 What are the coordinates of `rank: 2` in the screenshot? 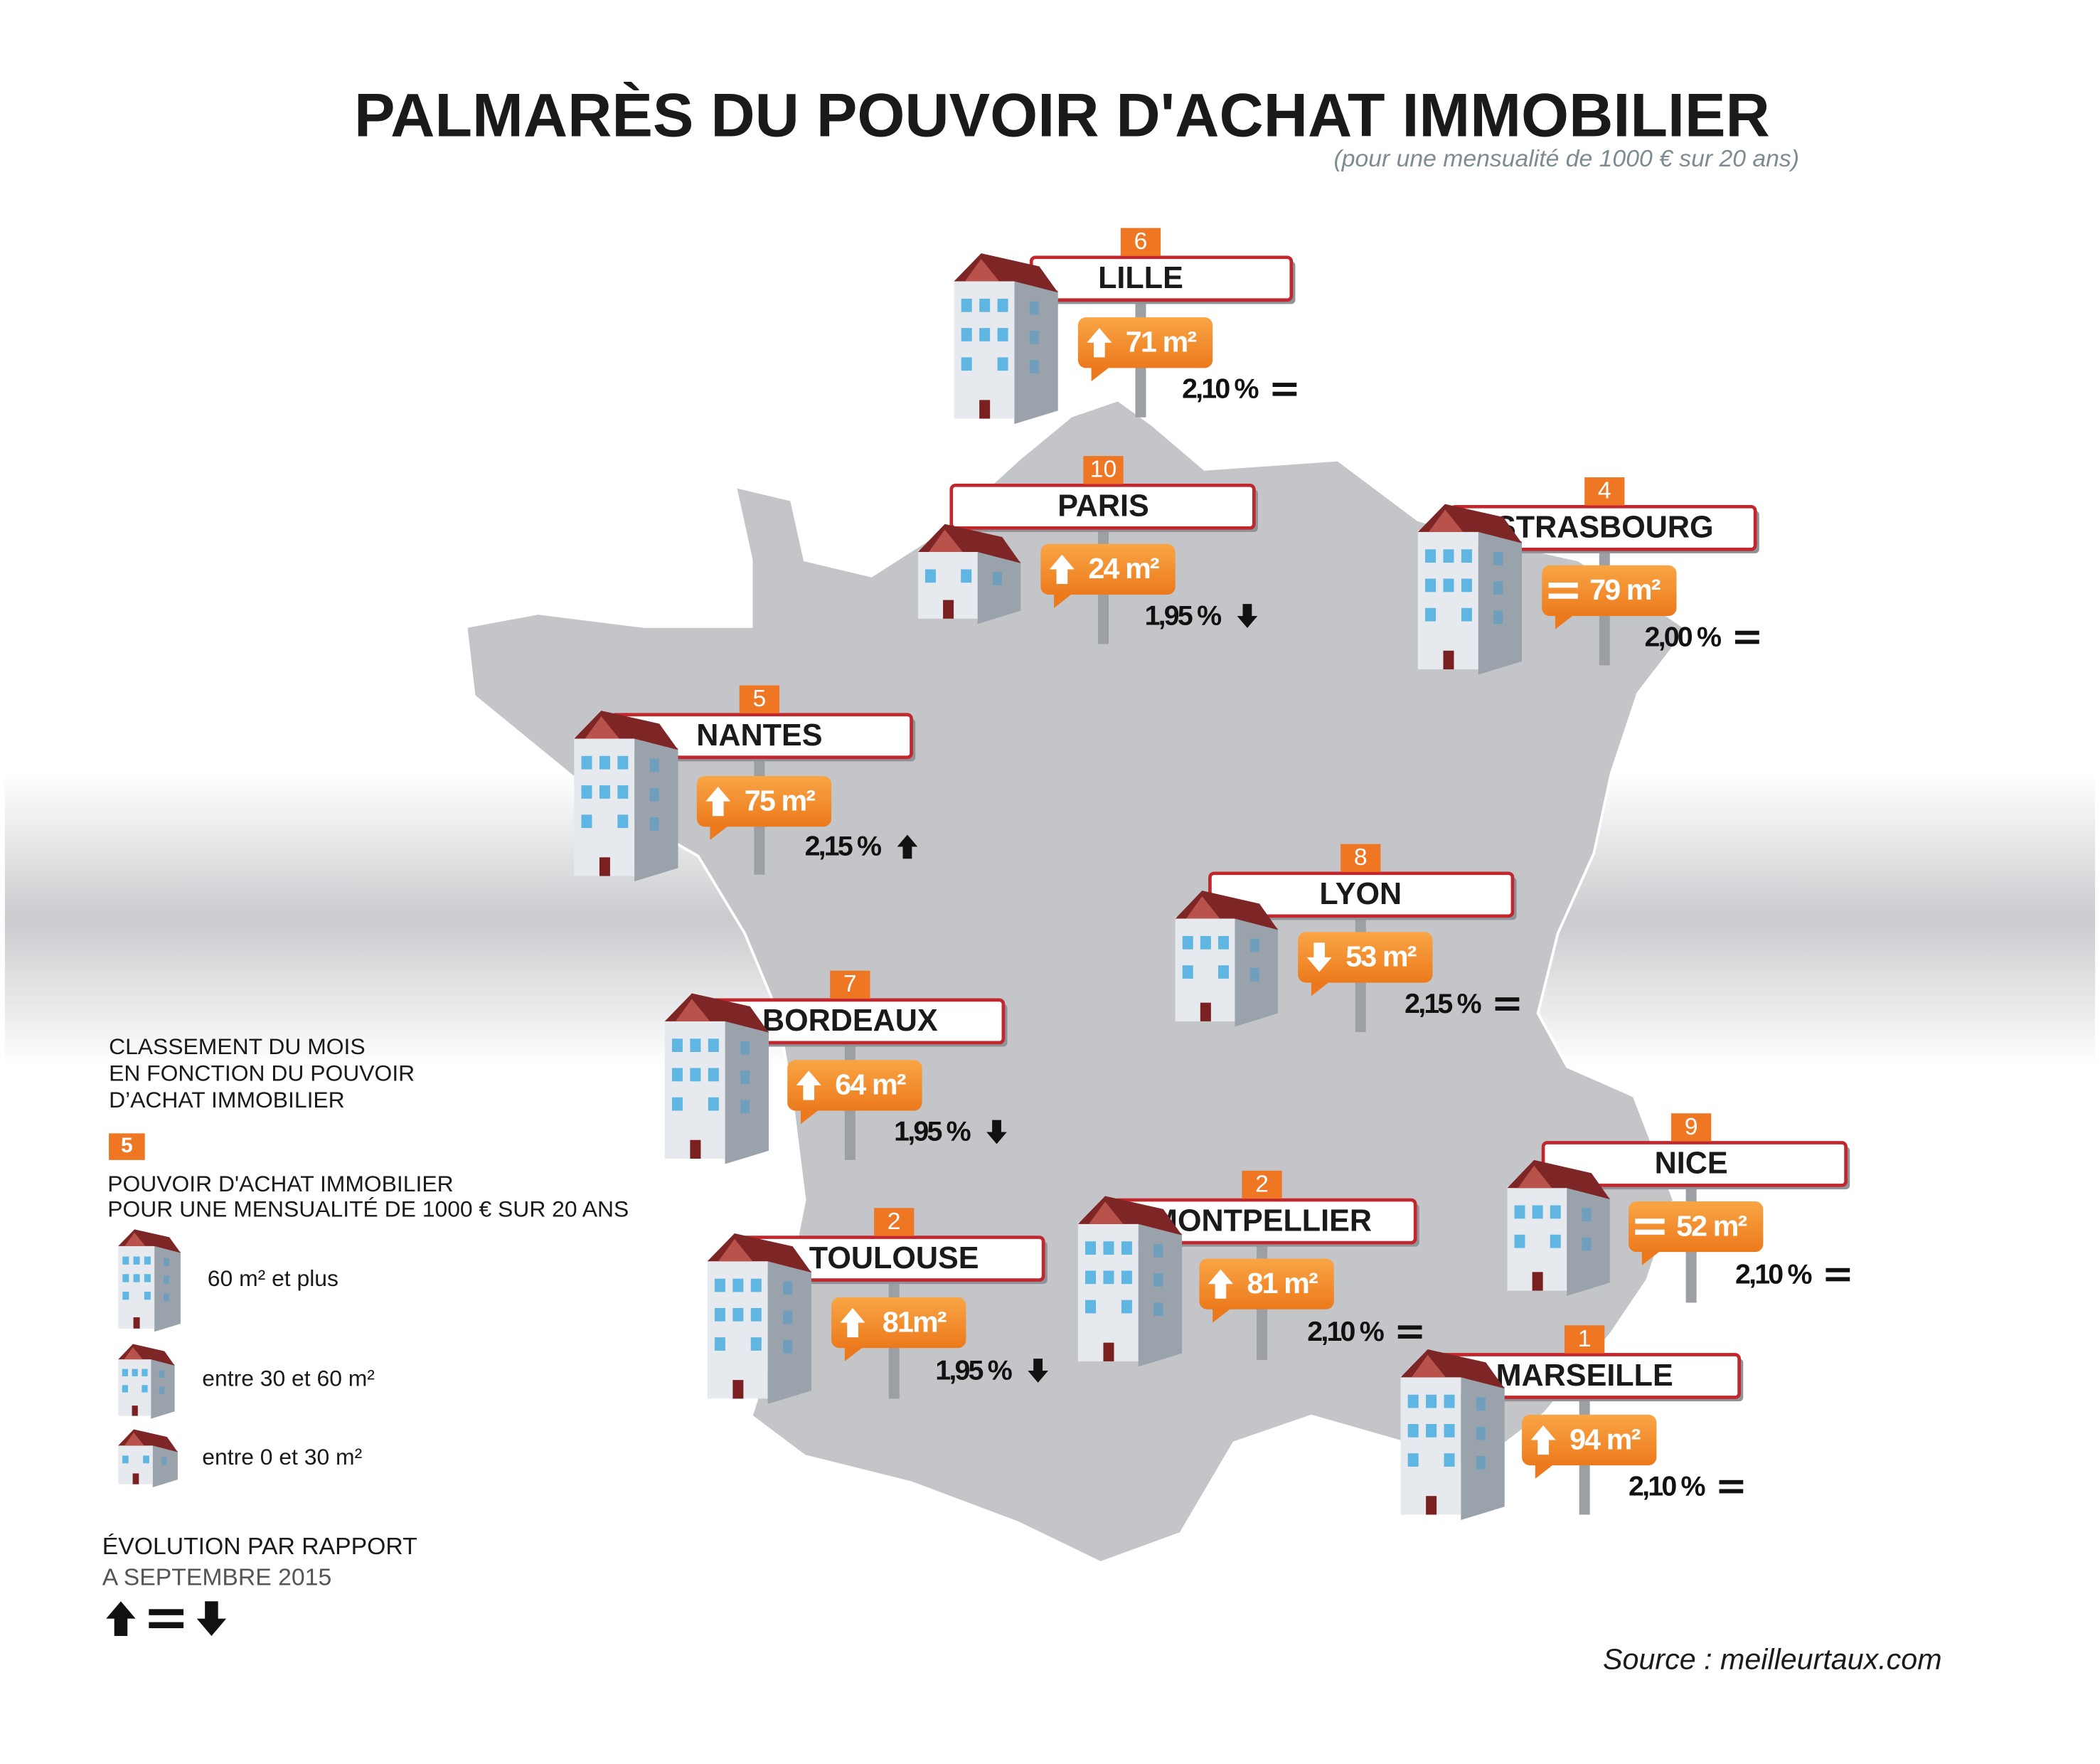 It's located at (894, 1222).